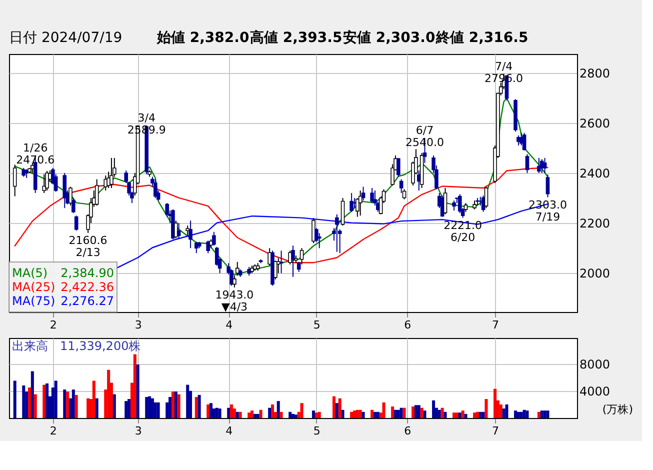 Image resolution: width=653 pixels, height=470 pixels. Describe the element at coordinates (481, 38) in the screenshot. I see `text: 終値 2,316.5` at that location.